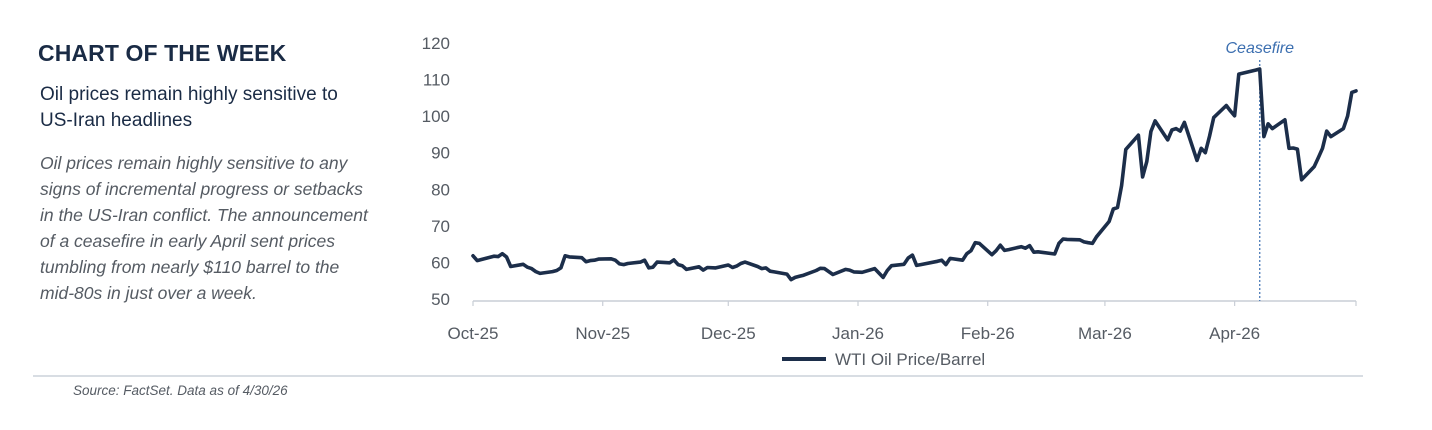 This screenshot has height=430, width=1432. What do you see at coordinates (180, 390) in the screenshot?
I see `source-note: Source: FactSet. Data as of 4/30/26` at bounding box center [180, 390].